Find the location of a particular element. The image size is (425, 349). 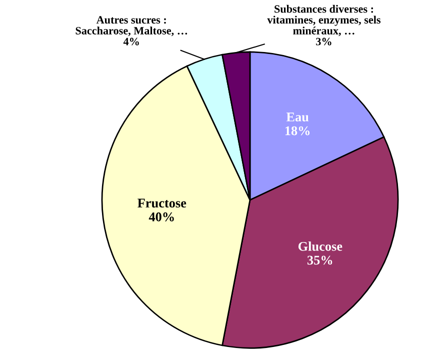

data-label: 40% is located at coordinates (161, 217).